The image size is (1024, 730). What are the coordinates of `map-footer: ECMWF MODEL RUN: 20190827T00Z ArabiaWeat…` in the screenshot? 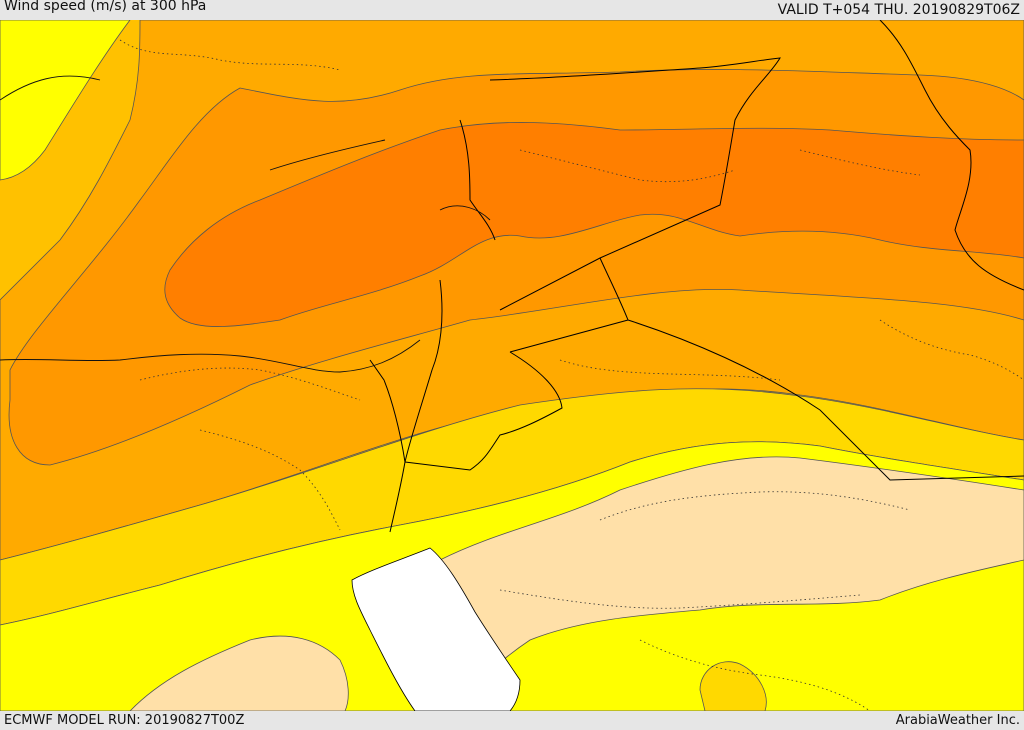 It's located at (512, 720).